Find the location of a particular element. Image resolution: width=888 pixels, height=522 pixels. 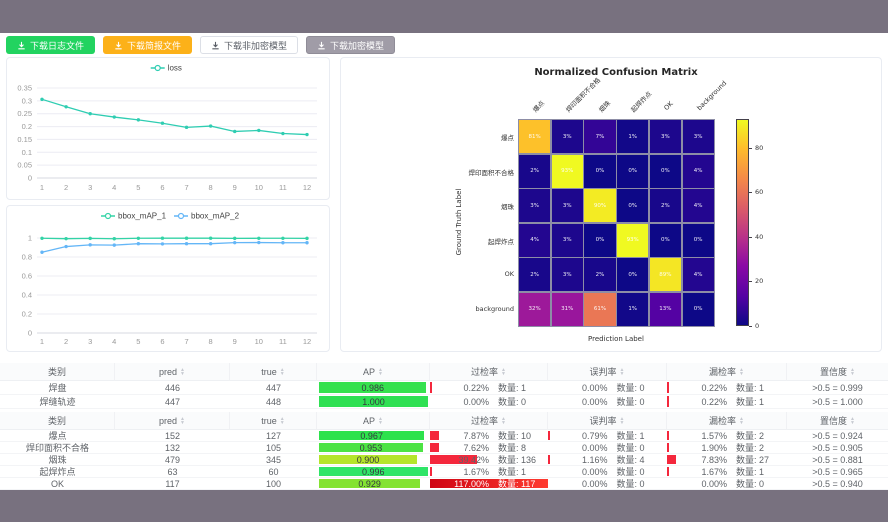

x-tick-label: 4 is located at coordinates (114, 341).